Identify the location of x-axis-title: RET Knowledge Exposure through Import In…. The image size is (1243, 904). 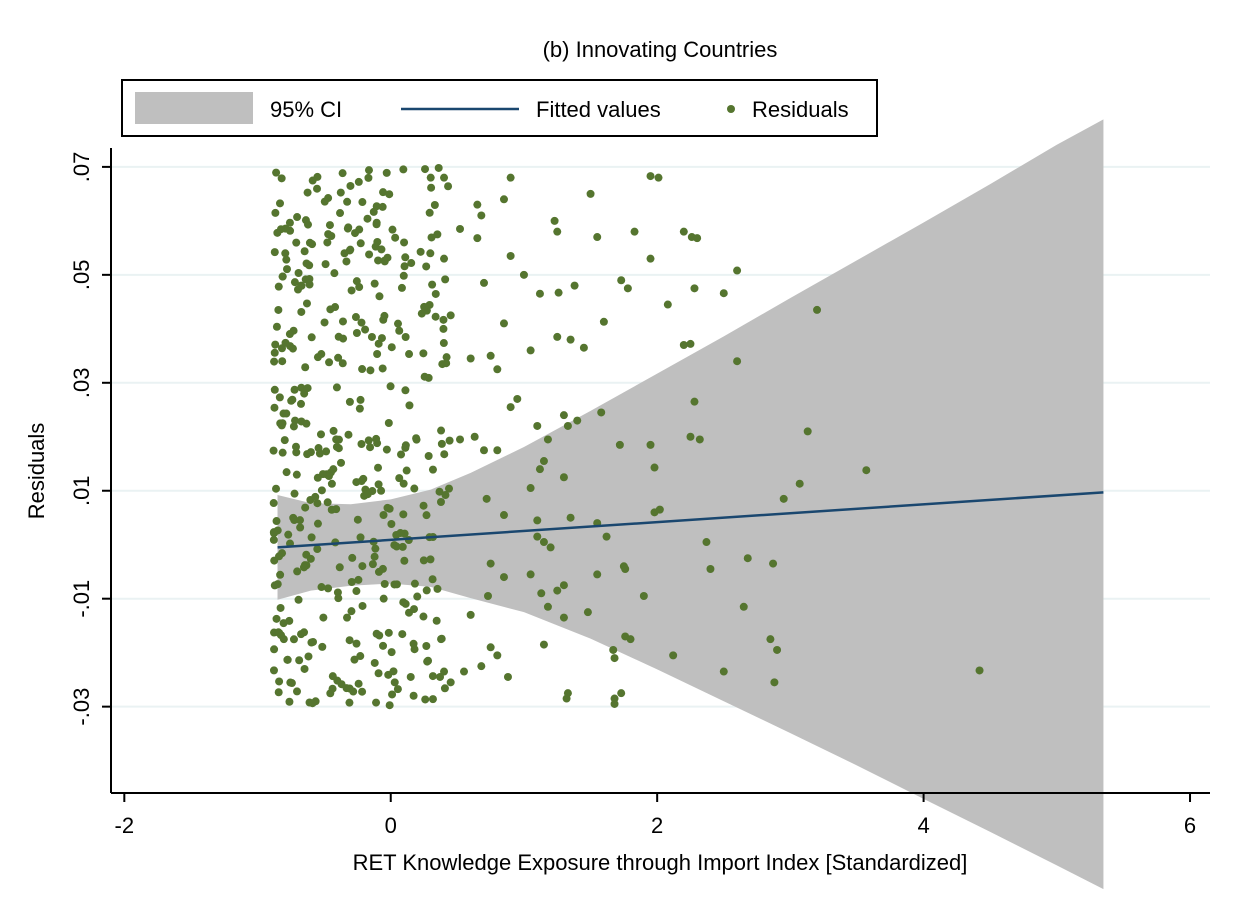
(660, 862).